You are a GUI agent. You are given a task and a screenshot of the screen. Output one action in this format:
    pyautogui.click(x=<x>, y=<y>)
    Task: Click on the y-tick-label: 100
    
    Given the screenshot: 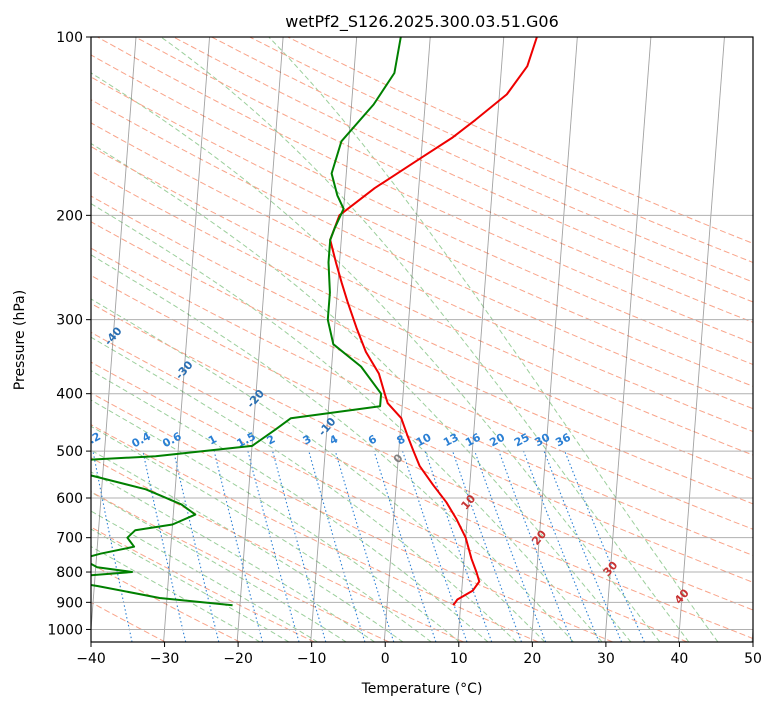 What is the action you would take?
    pyautogui.click(x=69, y=38)
    